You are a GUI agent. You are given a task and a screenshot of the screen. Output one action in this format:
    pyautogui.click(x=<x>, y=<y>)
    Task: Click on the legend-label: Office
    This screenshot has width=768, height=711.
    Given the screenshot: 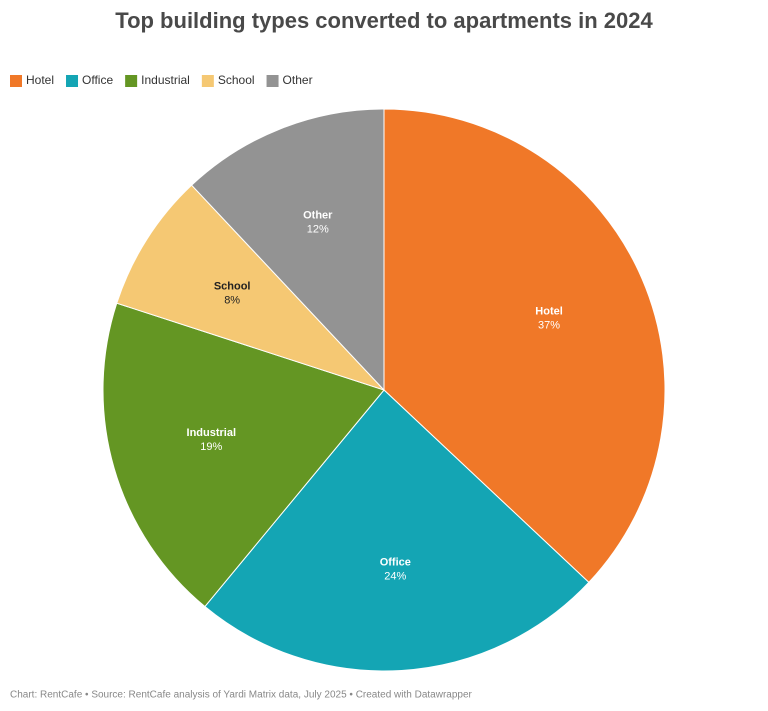 What is the action you would take?
    pyautogui.click(x=97, y=80)
    